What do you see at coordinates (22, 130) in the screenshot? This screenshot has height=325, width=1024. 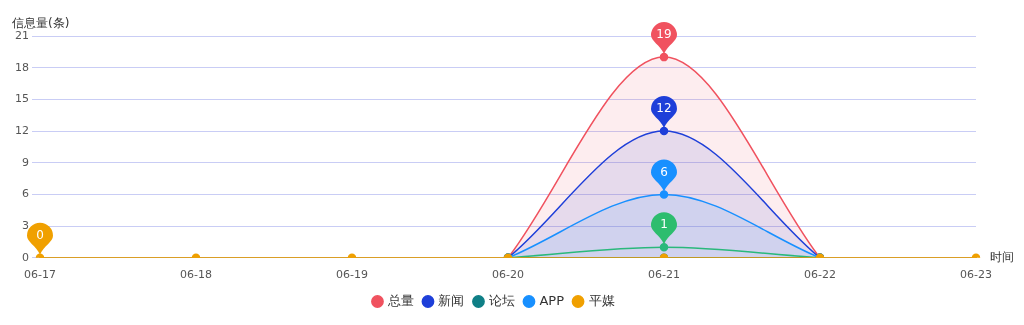 I see `y-tick-label: 12` at bounding box center [22, 130].